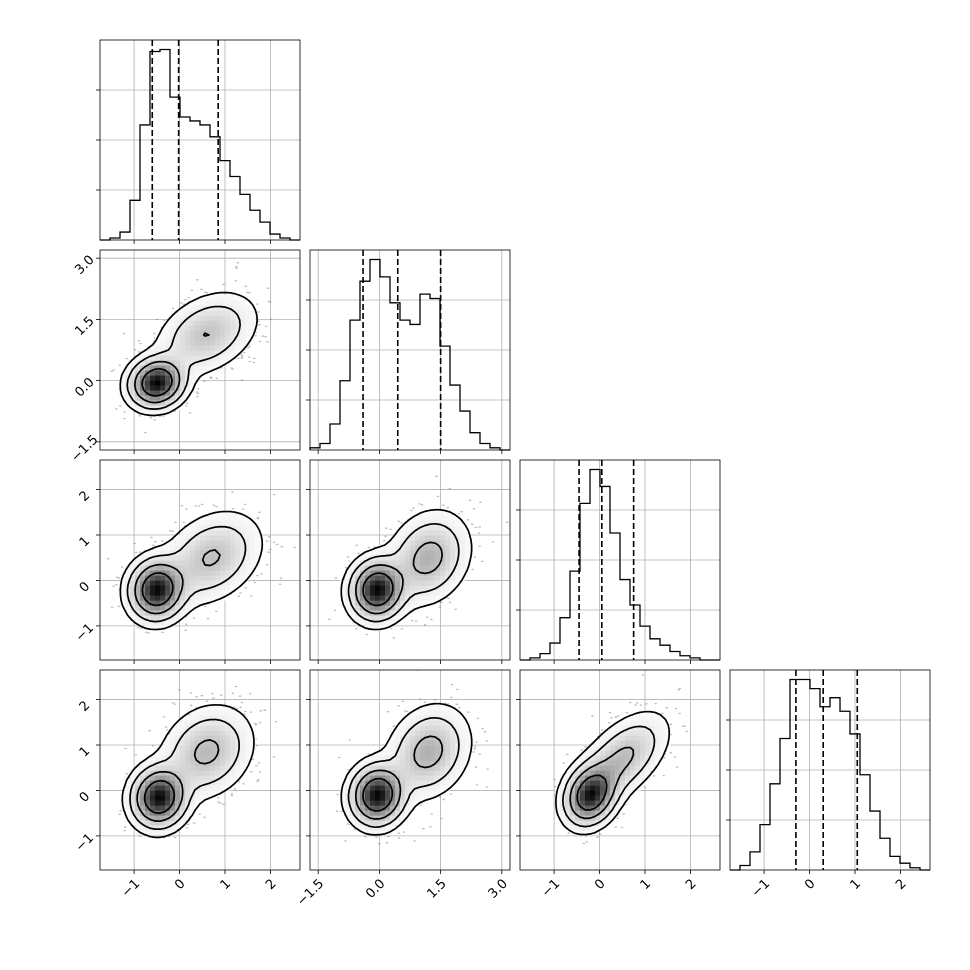  What do you see at coordinates (310, 892) in the screenshot?
I see `x-tick-label: −1.5` at bounding box center [310, 892].